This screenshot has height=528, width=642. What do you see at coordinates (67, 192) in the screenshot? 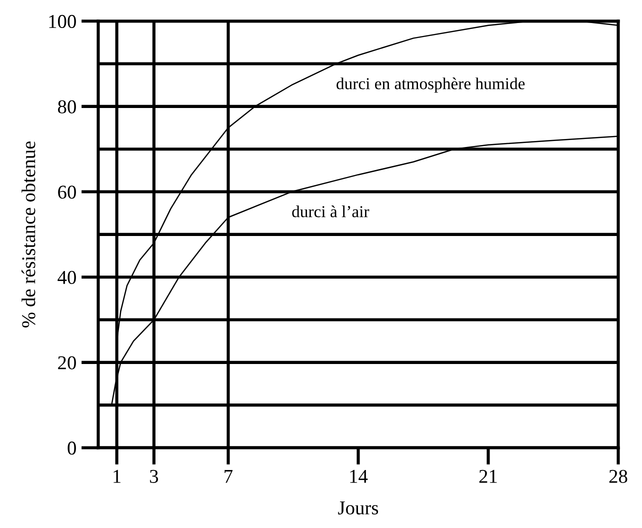
I see `y-tick-label: 60` at bounding box center [67, 192].